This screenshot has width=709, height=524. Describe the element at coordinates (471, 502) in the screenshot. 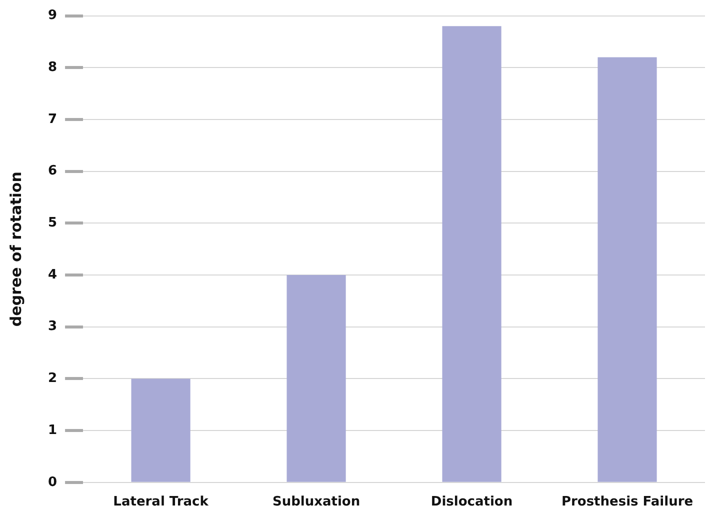

I see `x-tick-label: Dislocation` at that location.